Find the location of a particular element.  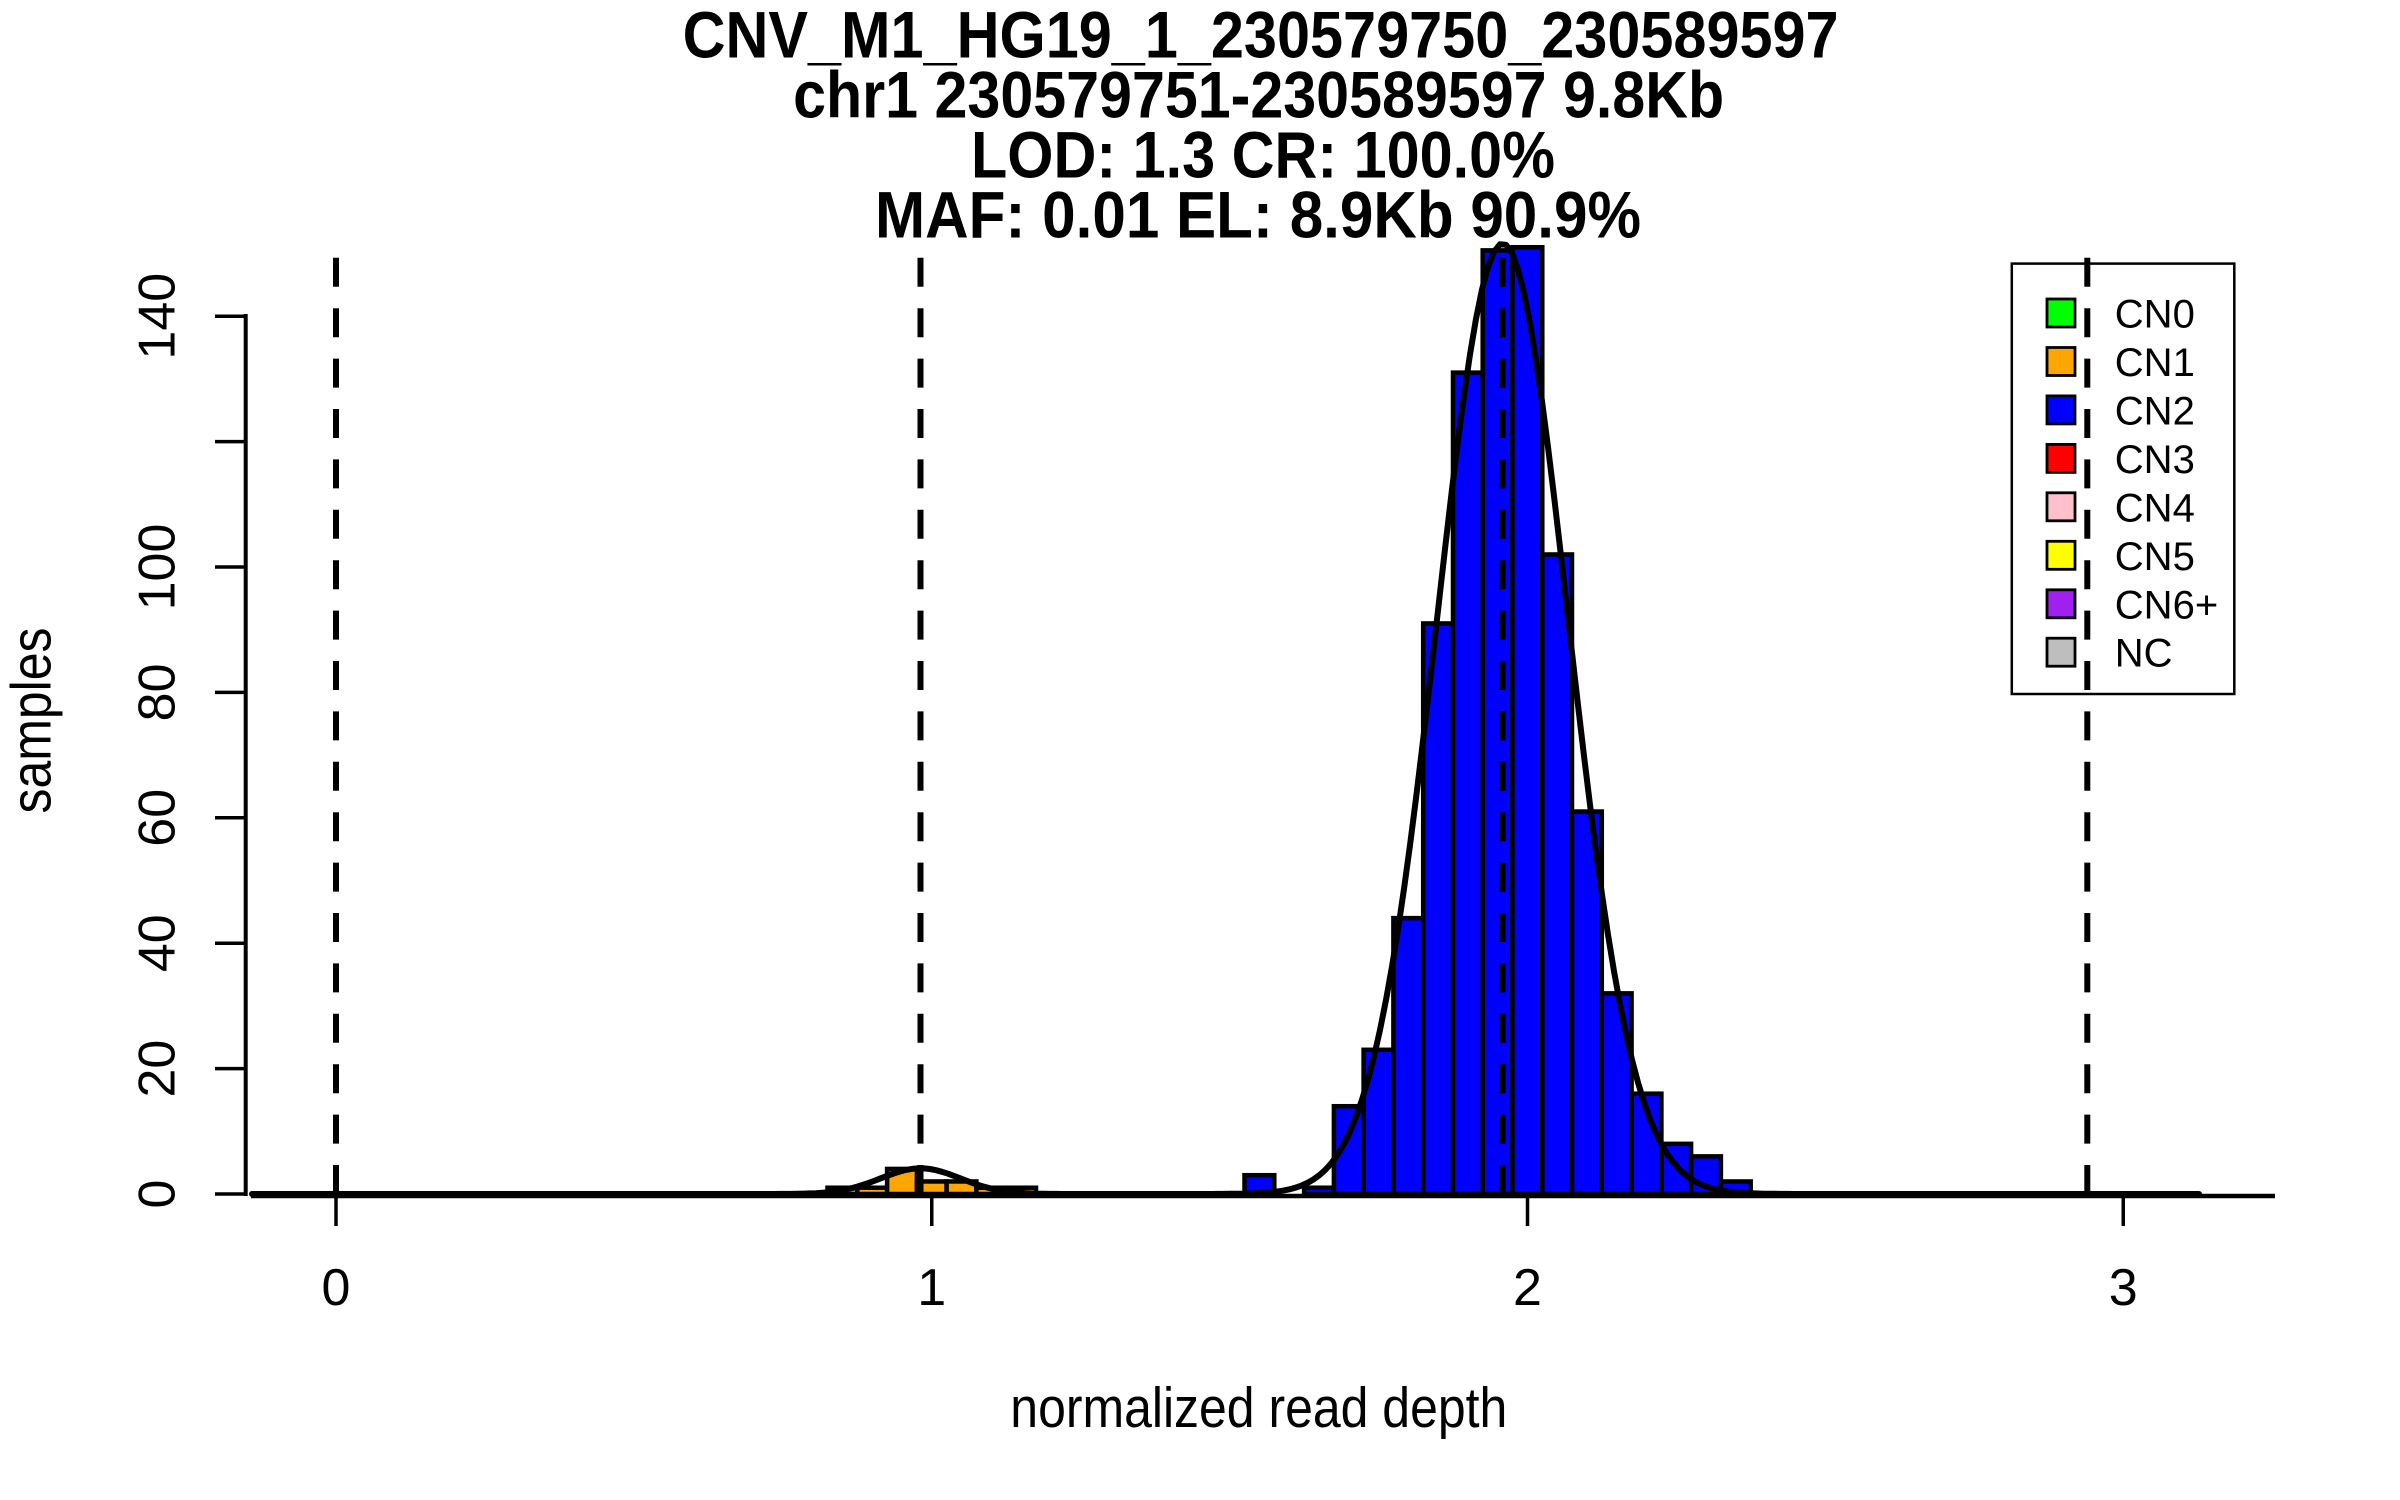

svg-text: 20 is located at coordinates (158, 1069).